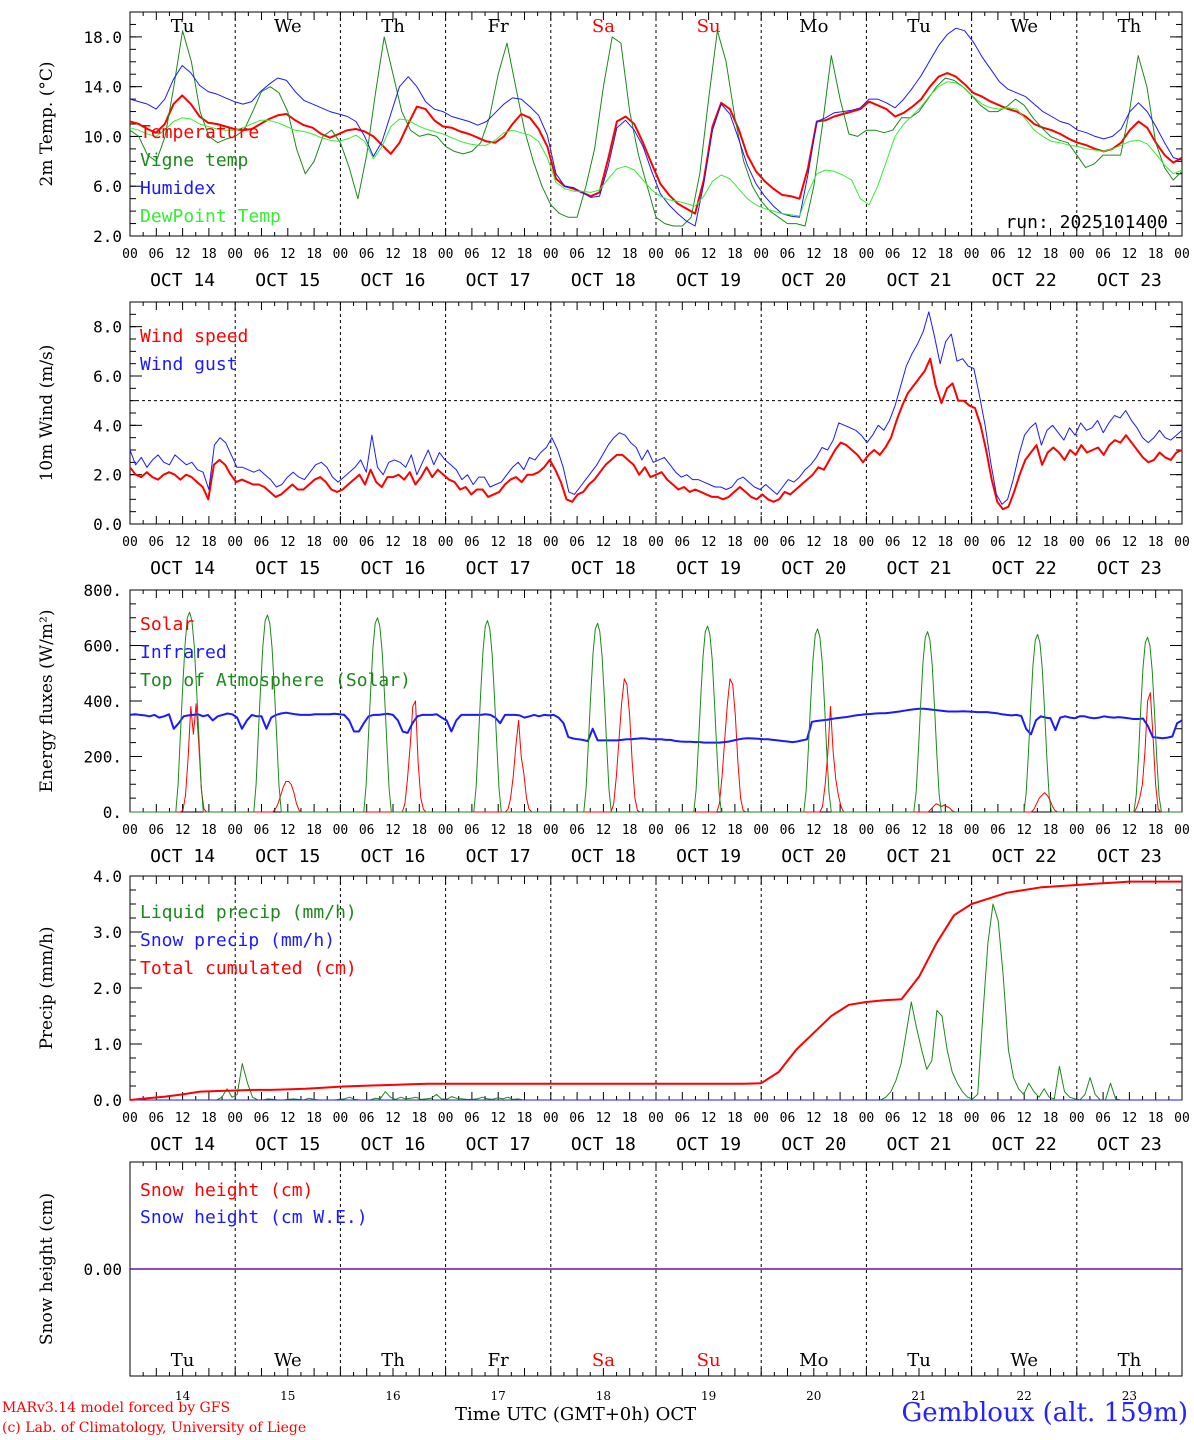 This screenshot has width=1194, height=1440. I want to click on snow-legend-entry: Snow height (cm W.E.), so click(254, 1217).